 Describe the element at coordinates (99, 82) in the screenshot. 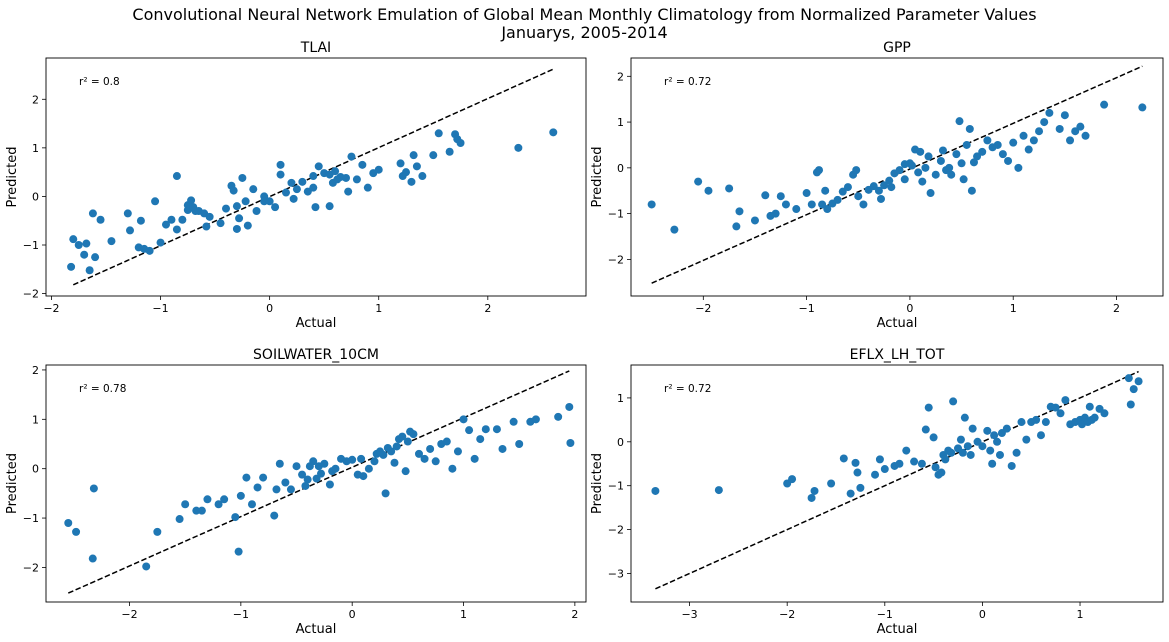

I see `r-squared-annotation: r² = 0.8` at that location.